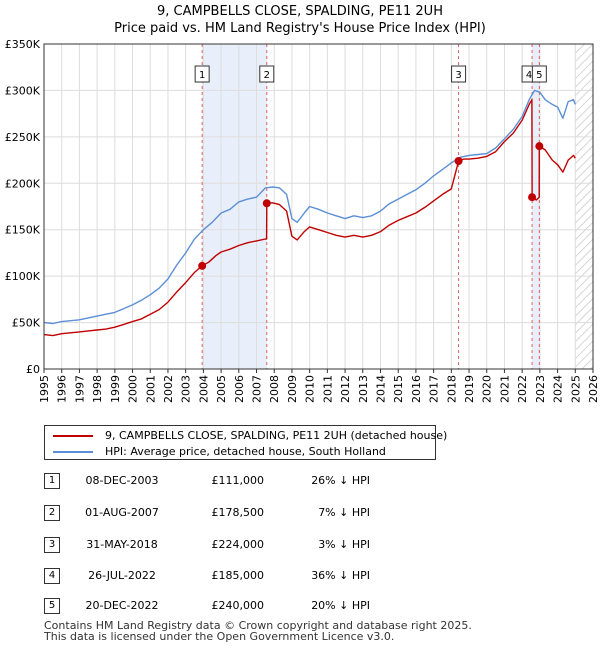  I want to click on x-tick-label: 1996, so click(62, 389).